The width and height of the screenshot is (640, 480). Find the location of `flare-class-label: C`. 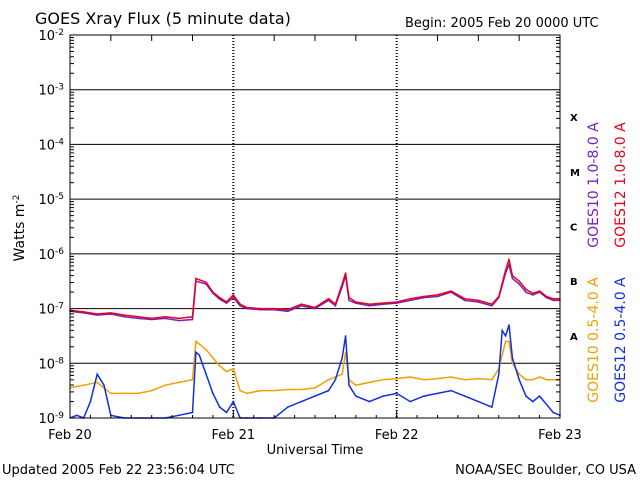

flare-class-label: C is located at coordinates (573, 228).